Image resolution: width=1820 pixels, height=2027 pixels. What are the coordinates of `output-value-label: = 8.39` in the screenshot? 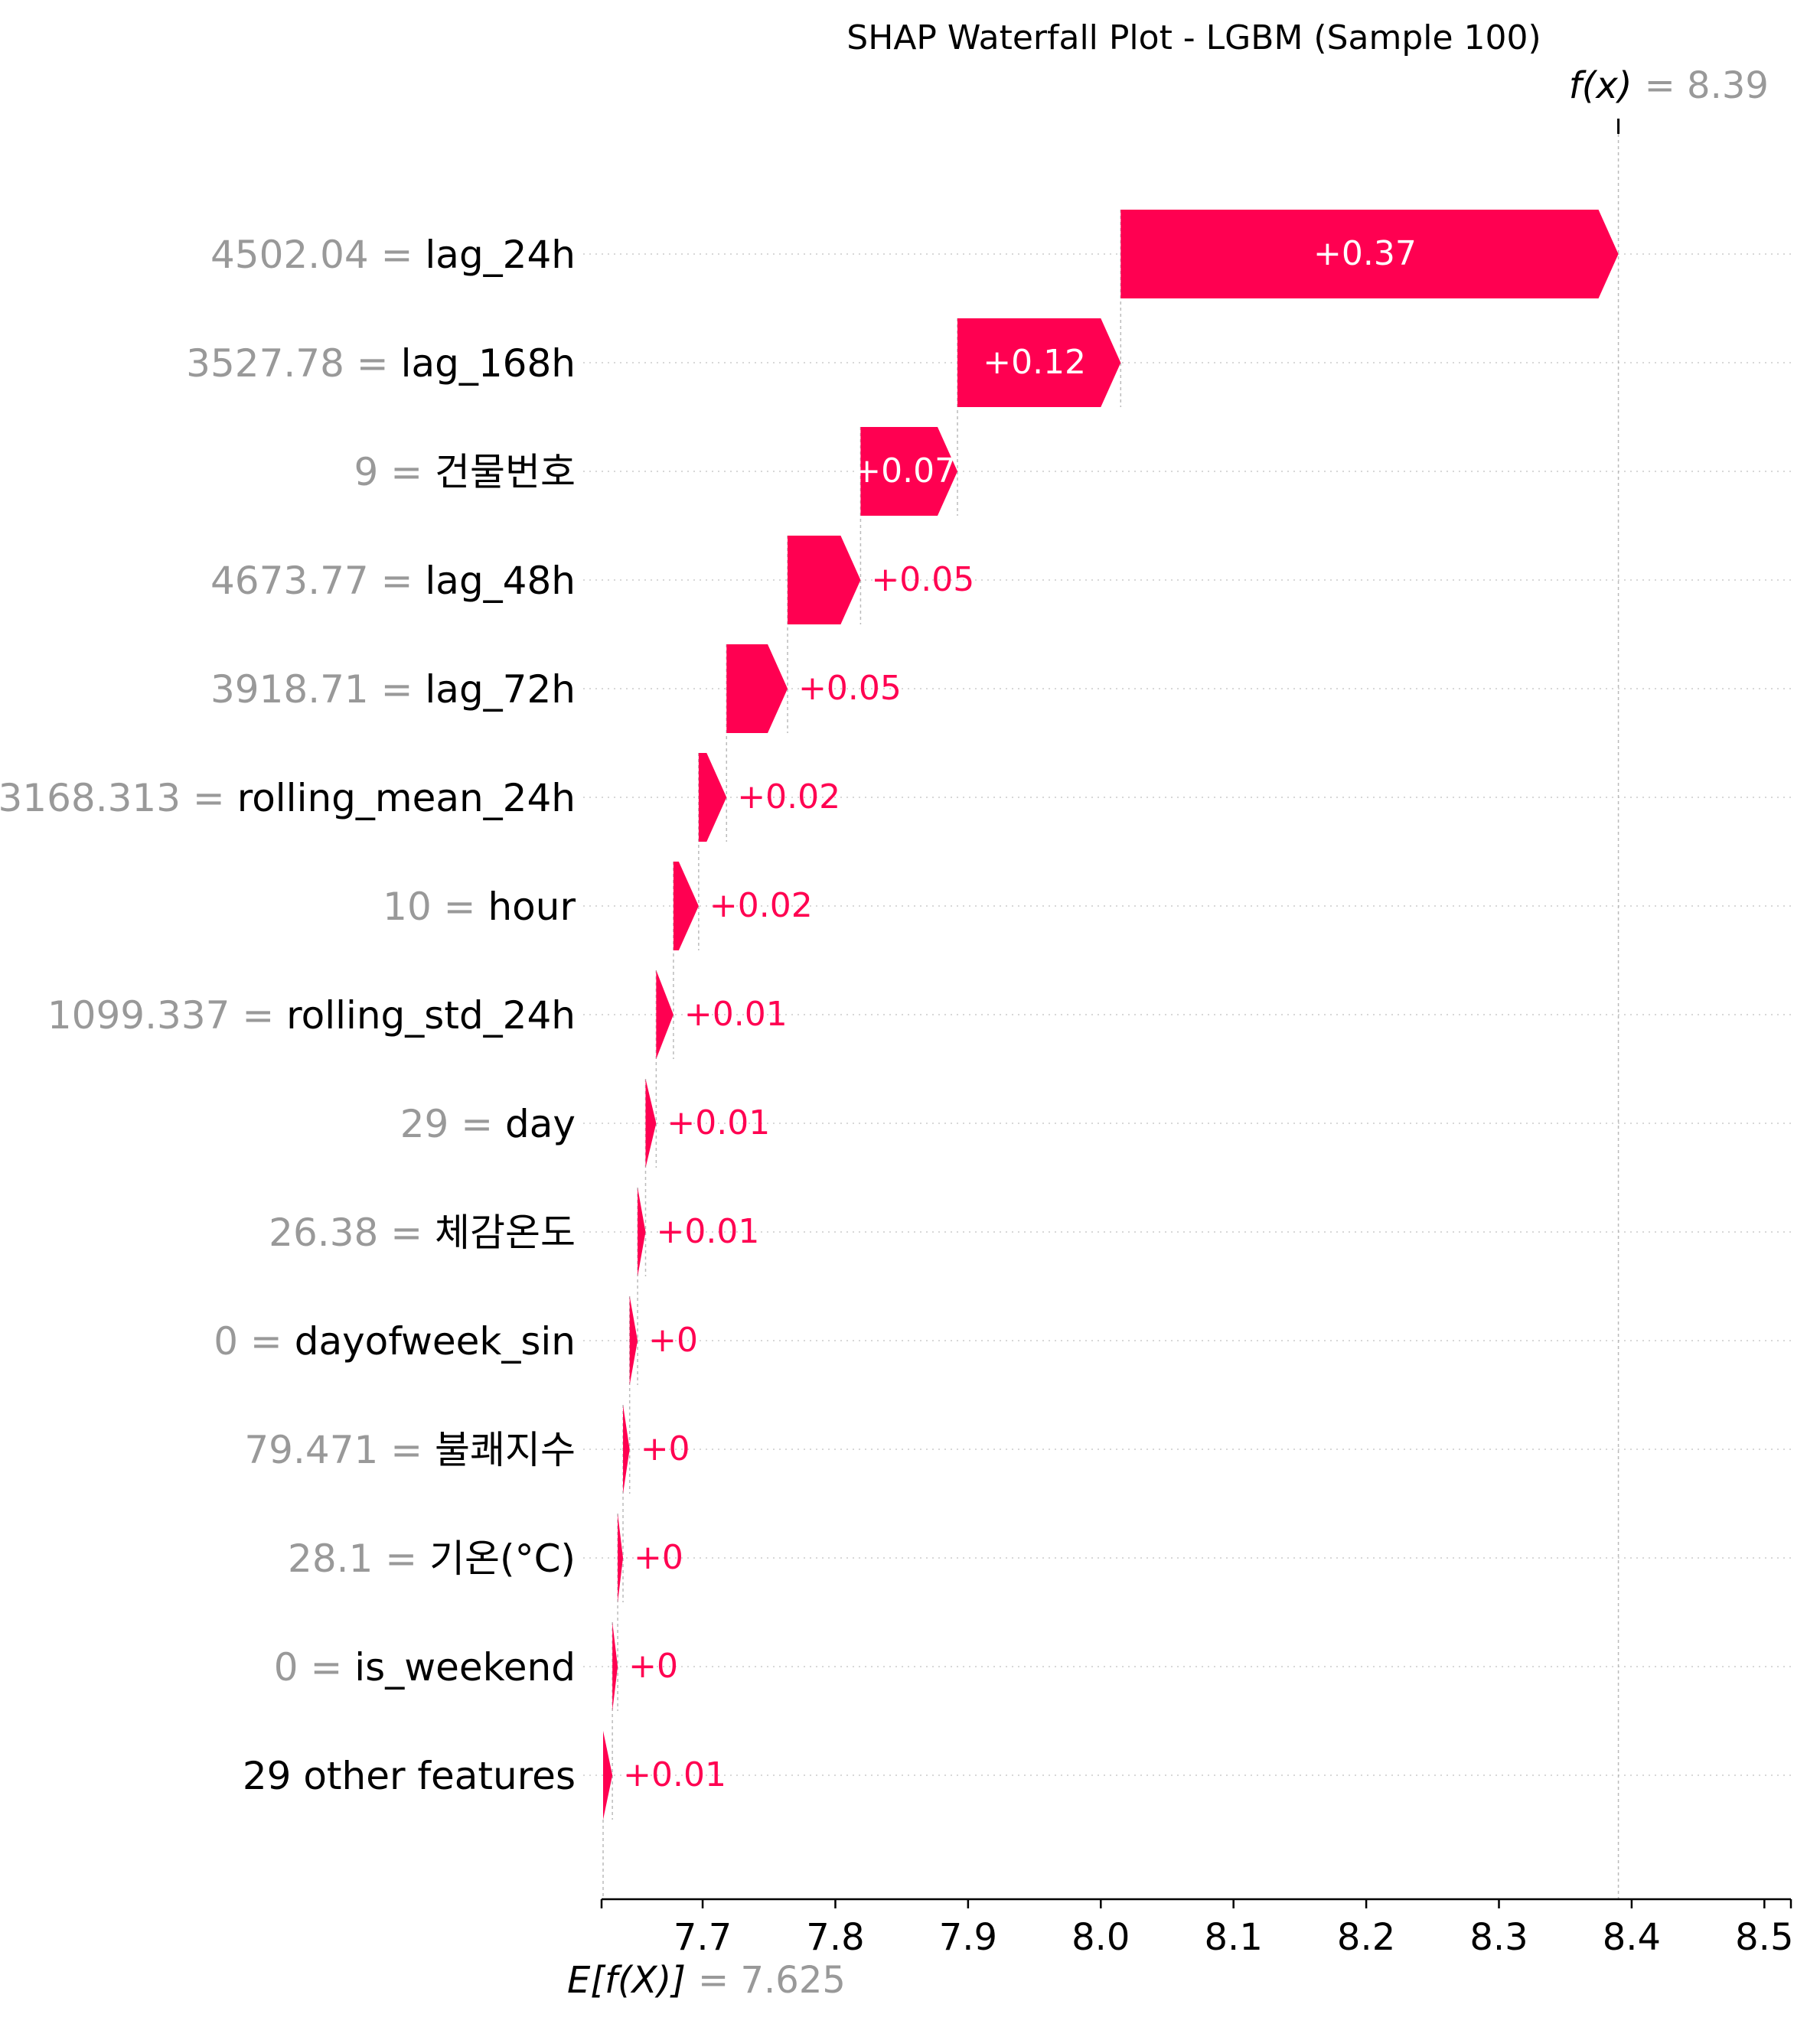 It's located at (1707, 85).